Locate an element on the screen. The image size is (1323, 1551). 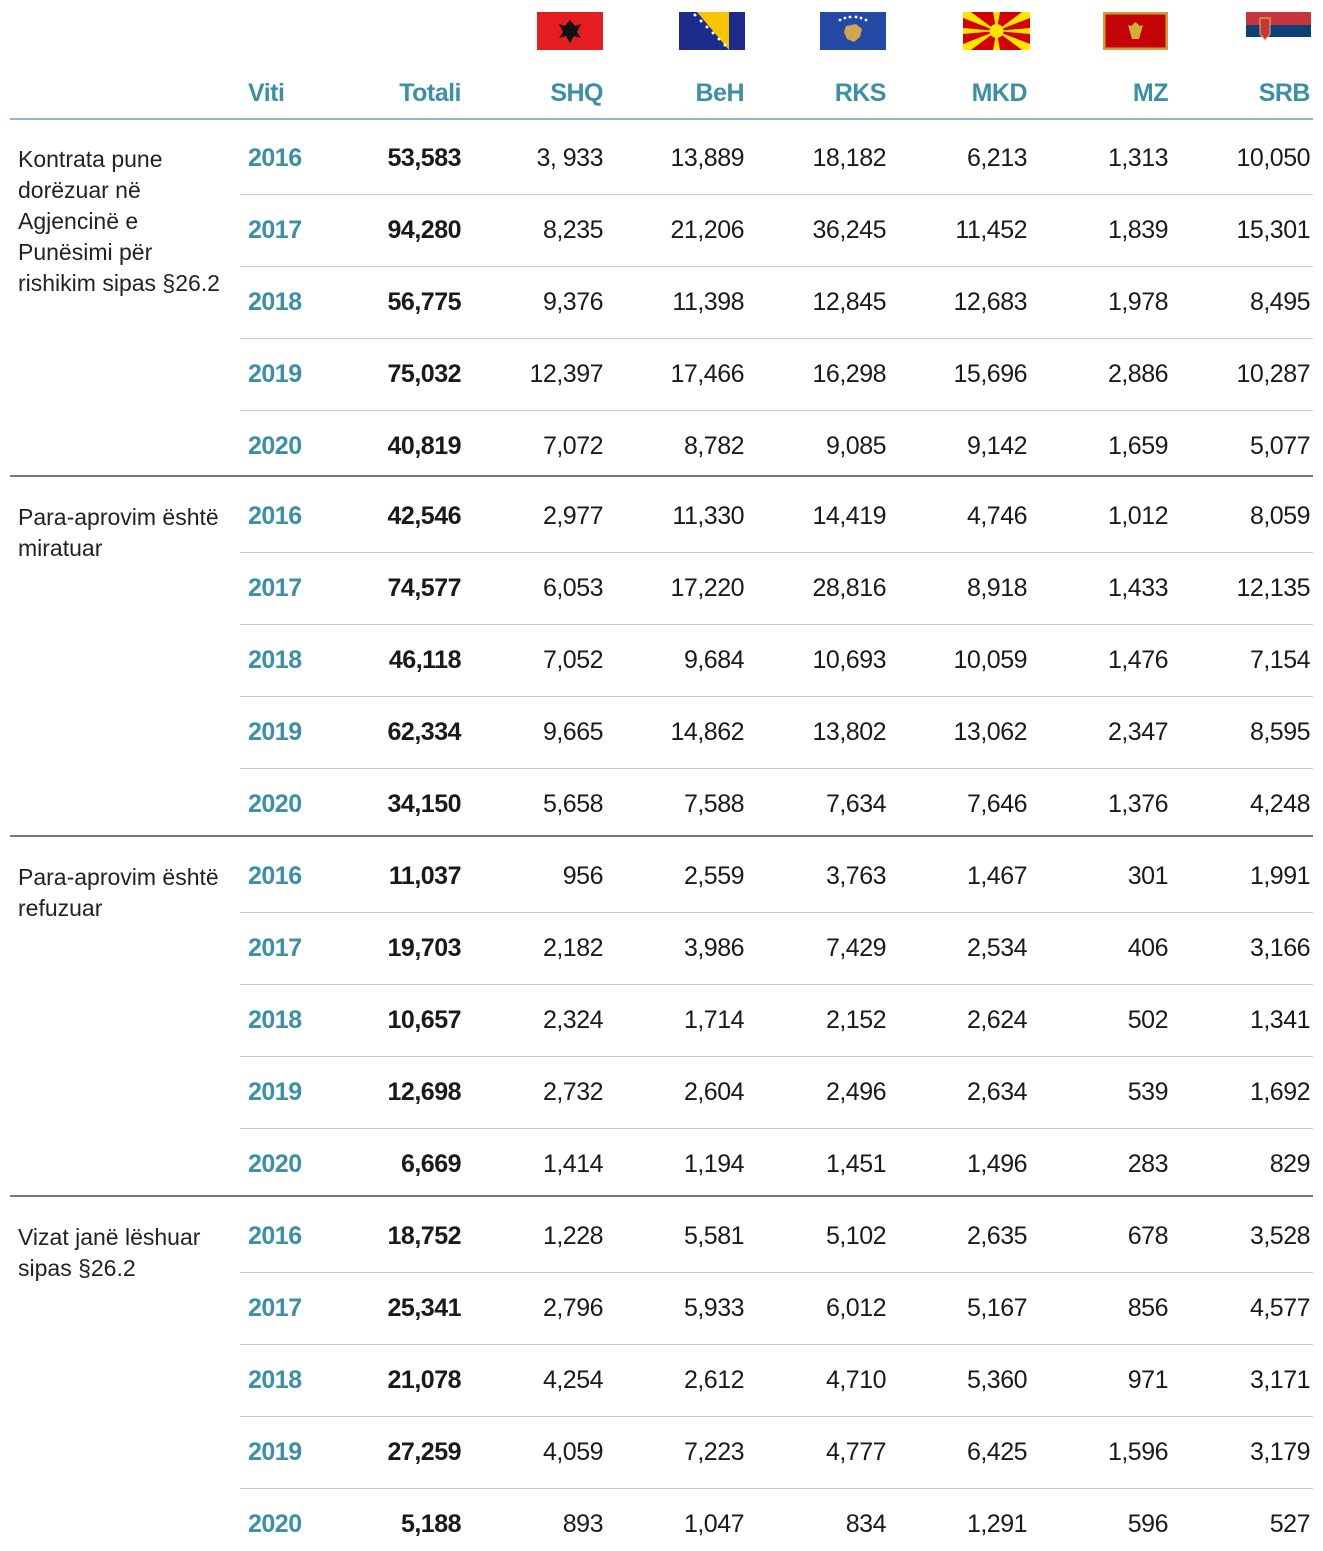
value: 2,634 is located at coordinates (997, 1092).